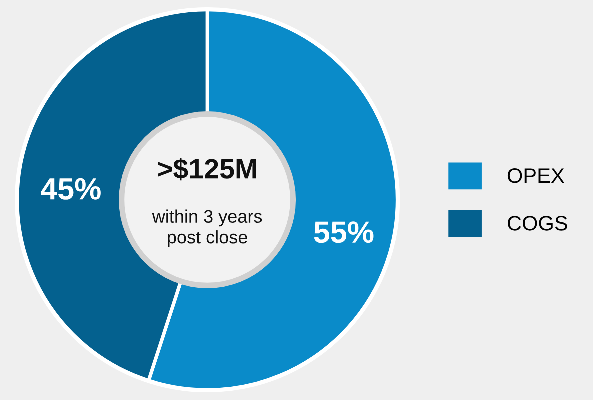  I want to click on data-label: 45%, so click(71, 189).